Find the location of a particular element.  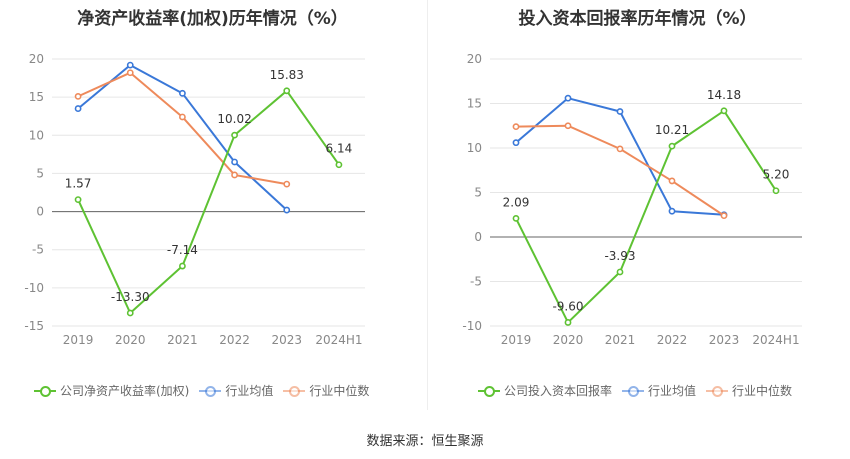

data-label: 2.09 is located at coordinates (516, 202).